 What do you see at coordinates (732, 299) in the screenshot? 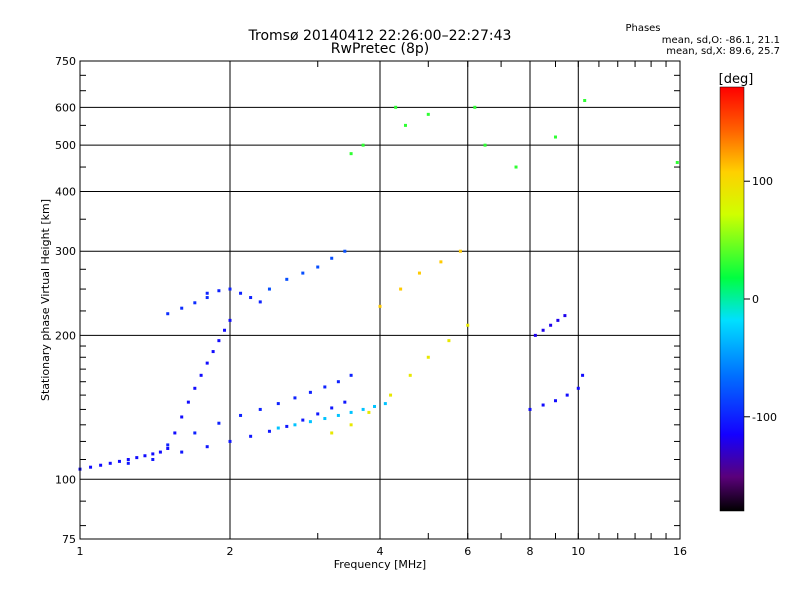
I see `colorbar` at bounding box center [732, 299].